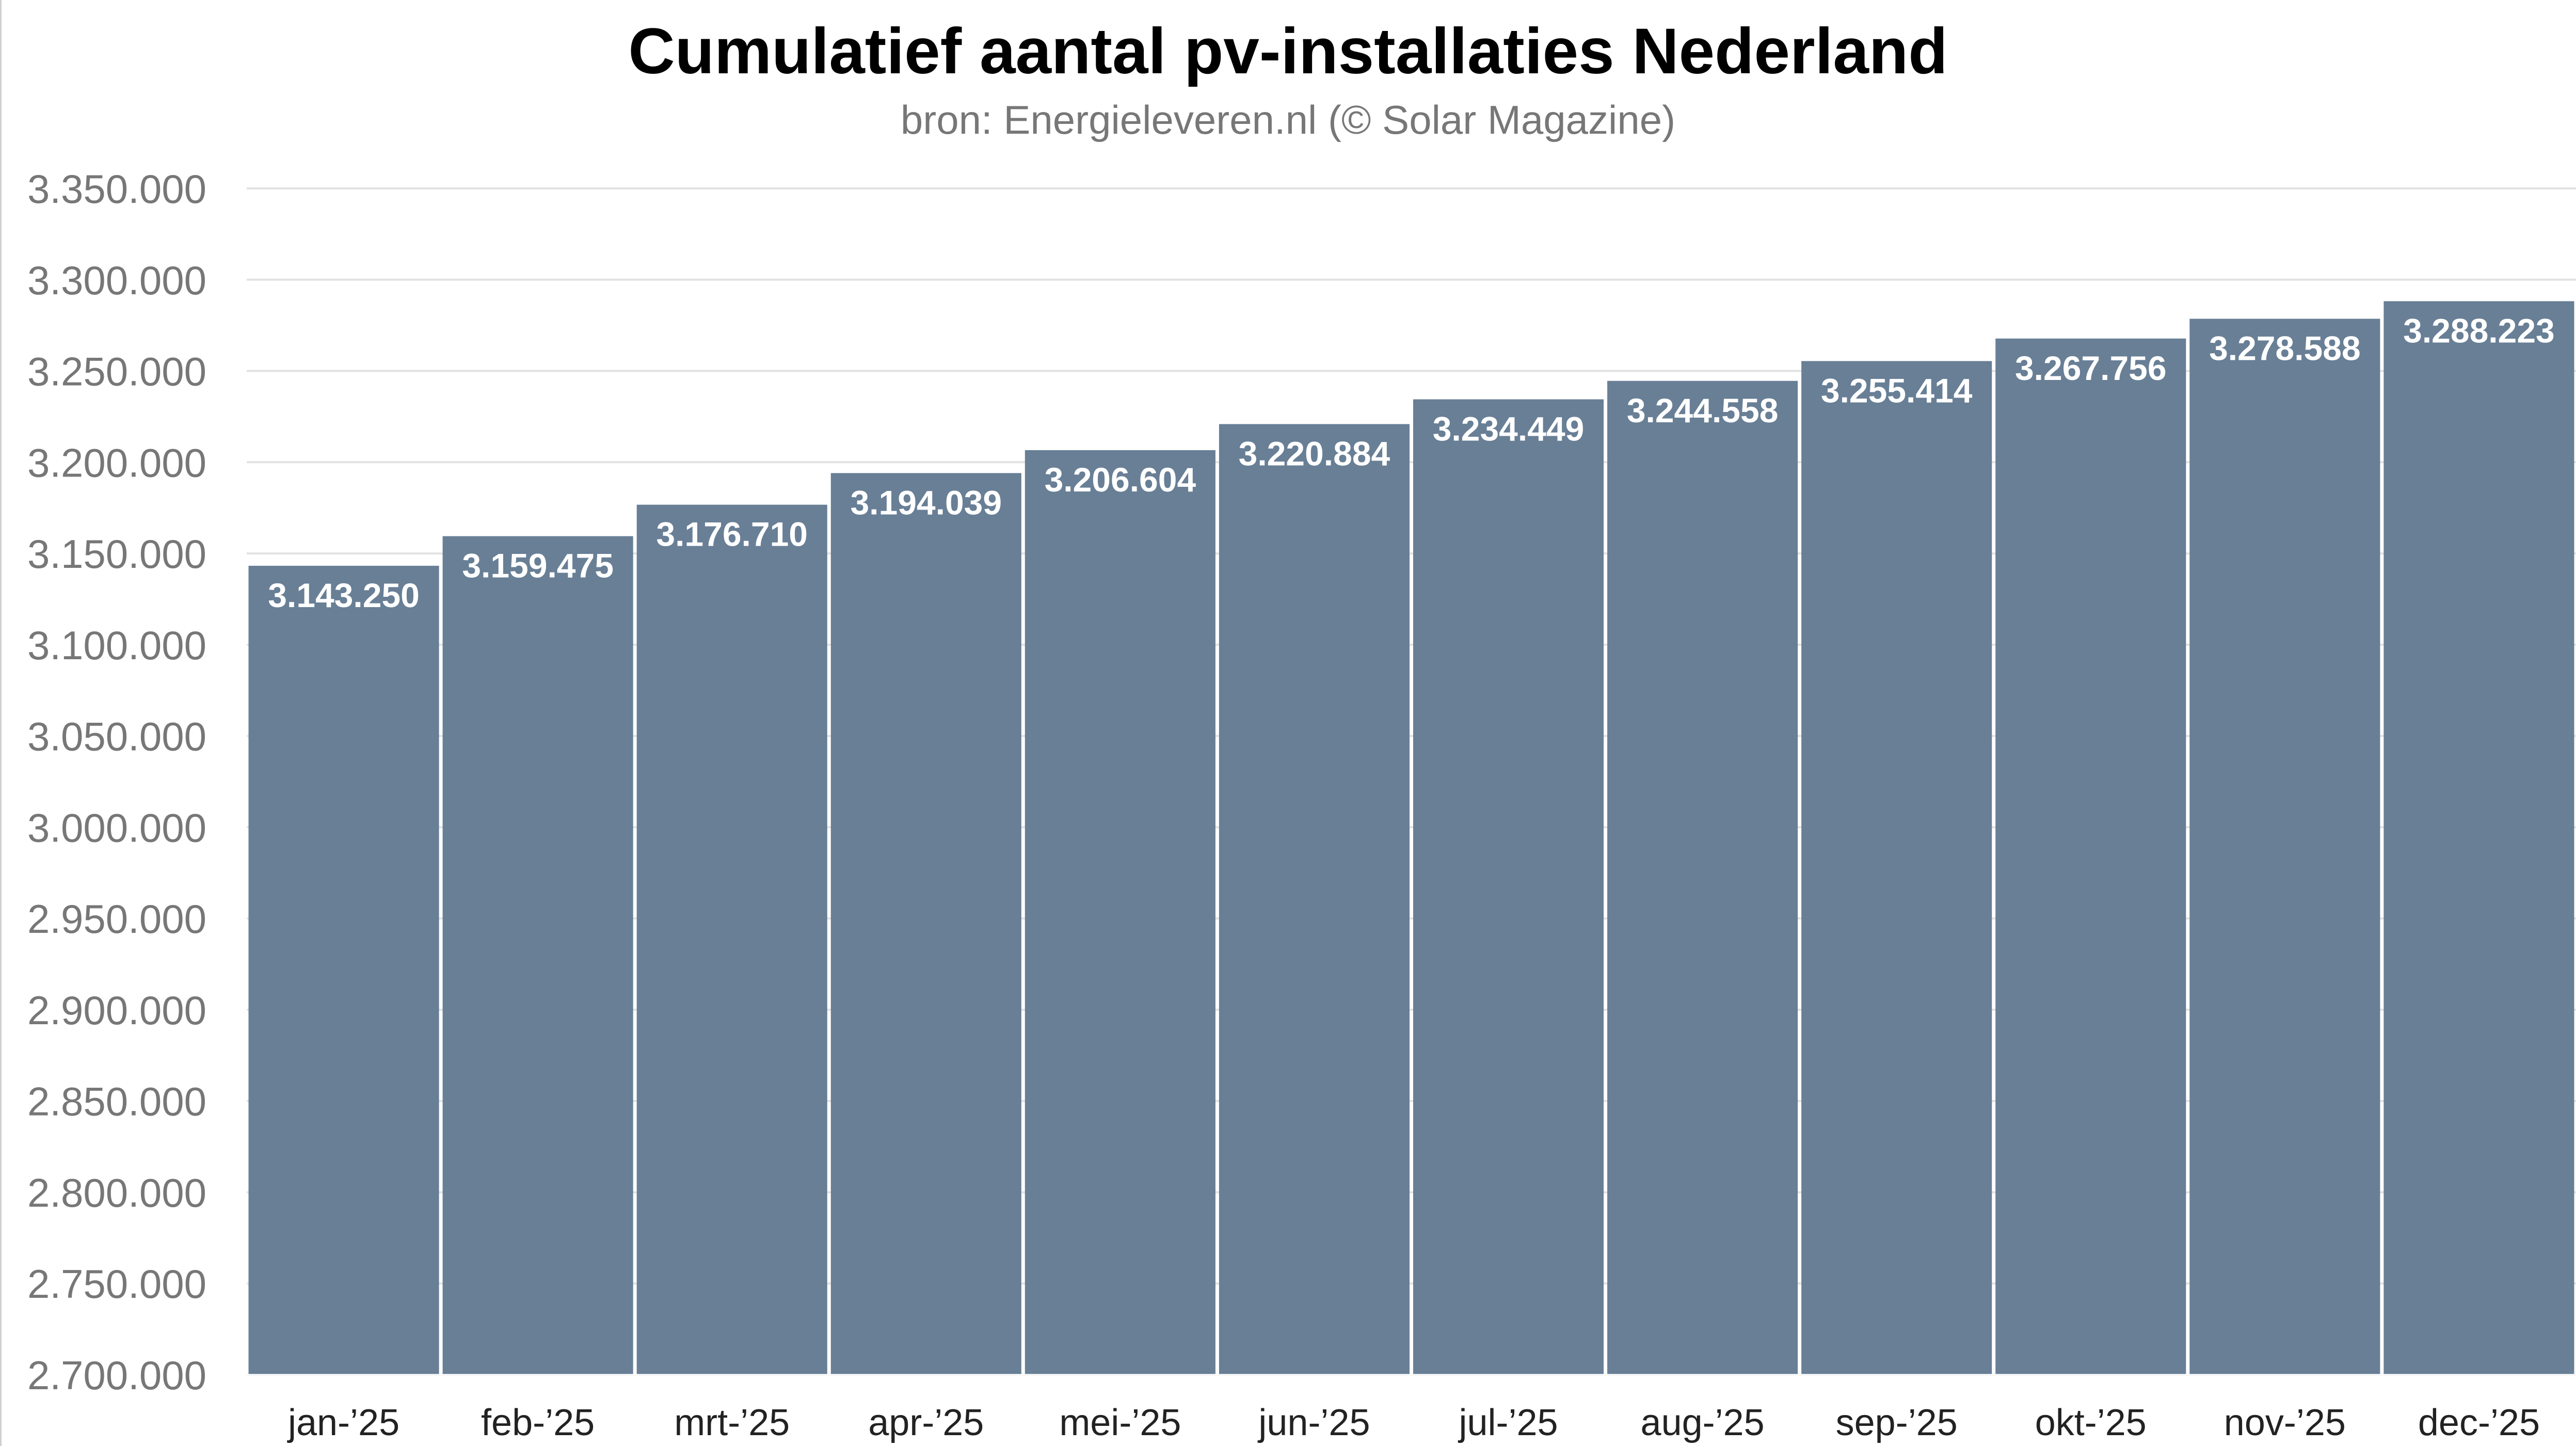 The image size is (2576, 1446). I want to click on y-tick-label: 3.000.000, so click(116, 827).